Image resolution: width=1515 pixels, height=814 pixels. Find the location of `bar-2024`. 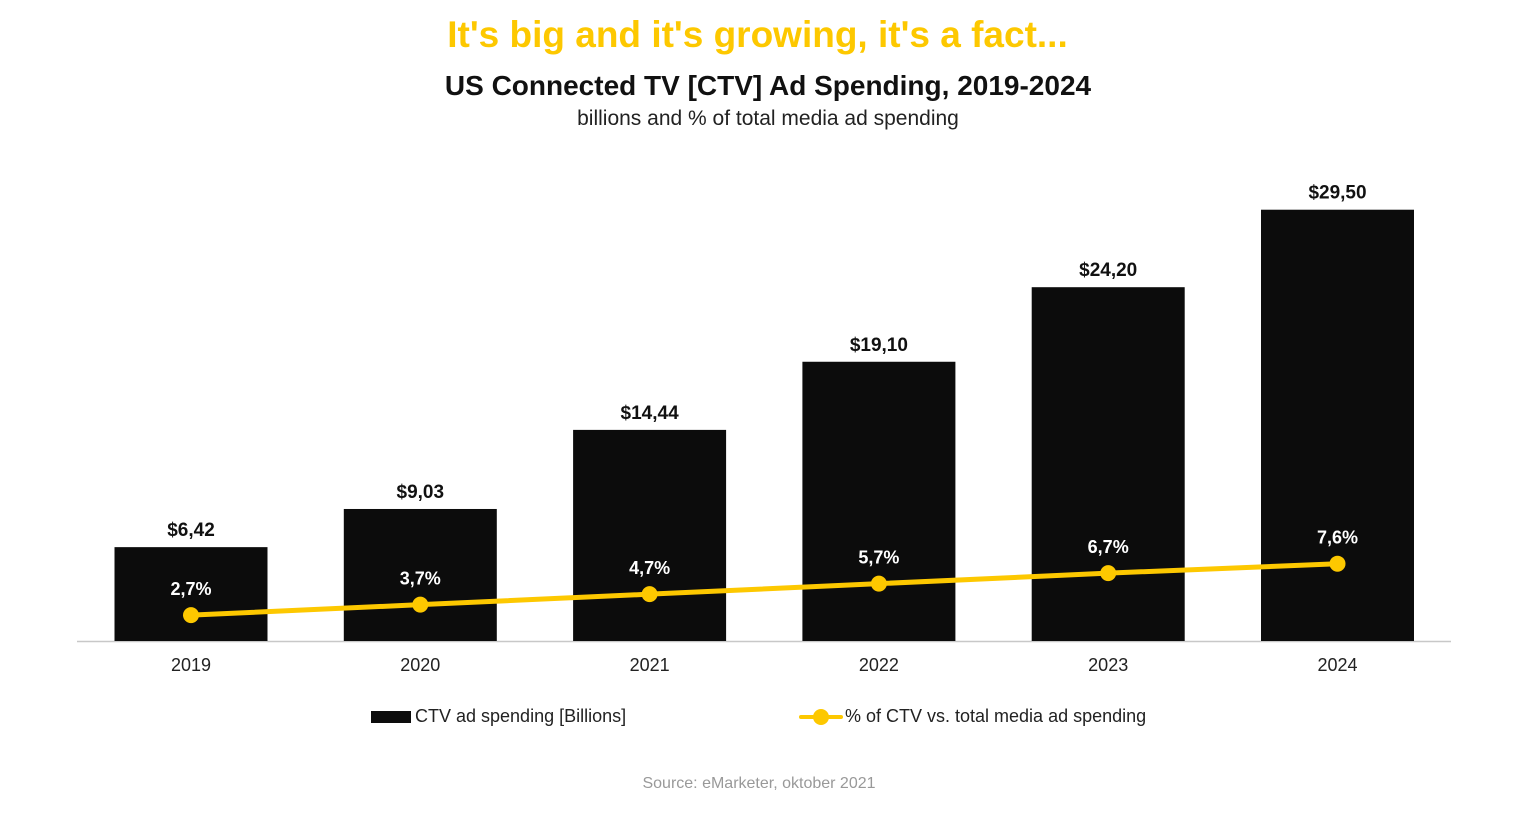

bar-2024 is located at coordinates (1337, 425).